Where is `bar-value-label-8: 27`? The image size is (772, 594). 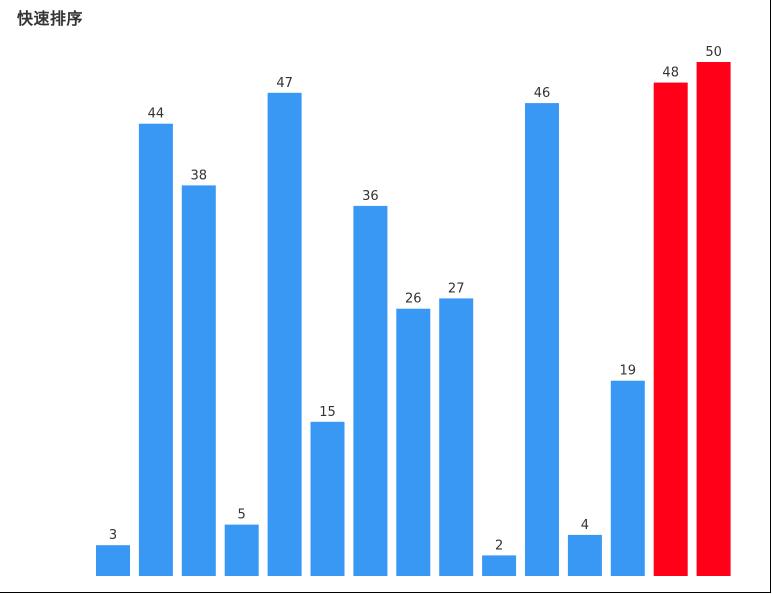 bar-value-label-8: 27 is located at coordinates (456, 288).